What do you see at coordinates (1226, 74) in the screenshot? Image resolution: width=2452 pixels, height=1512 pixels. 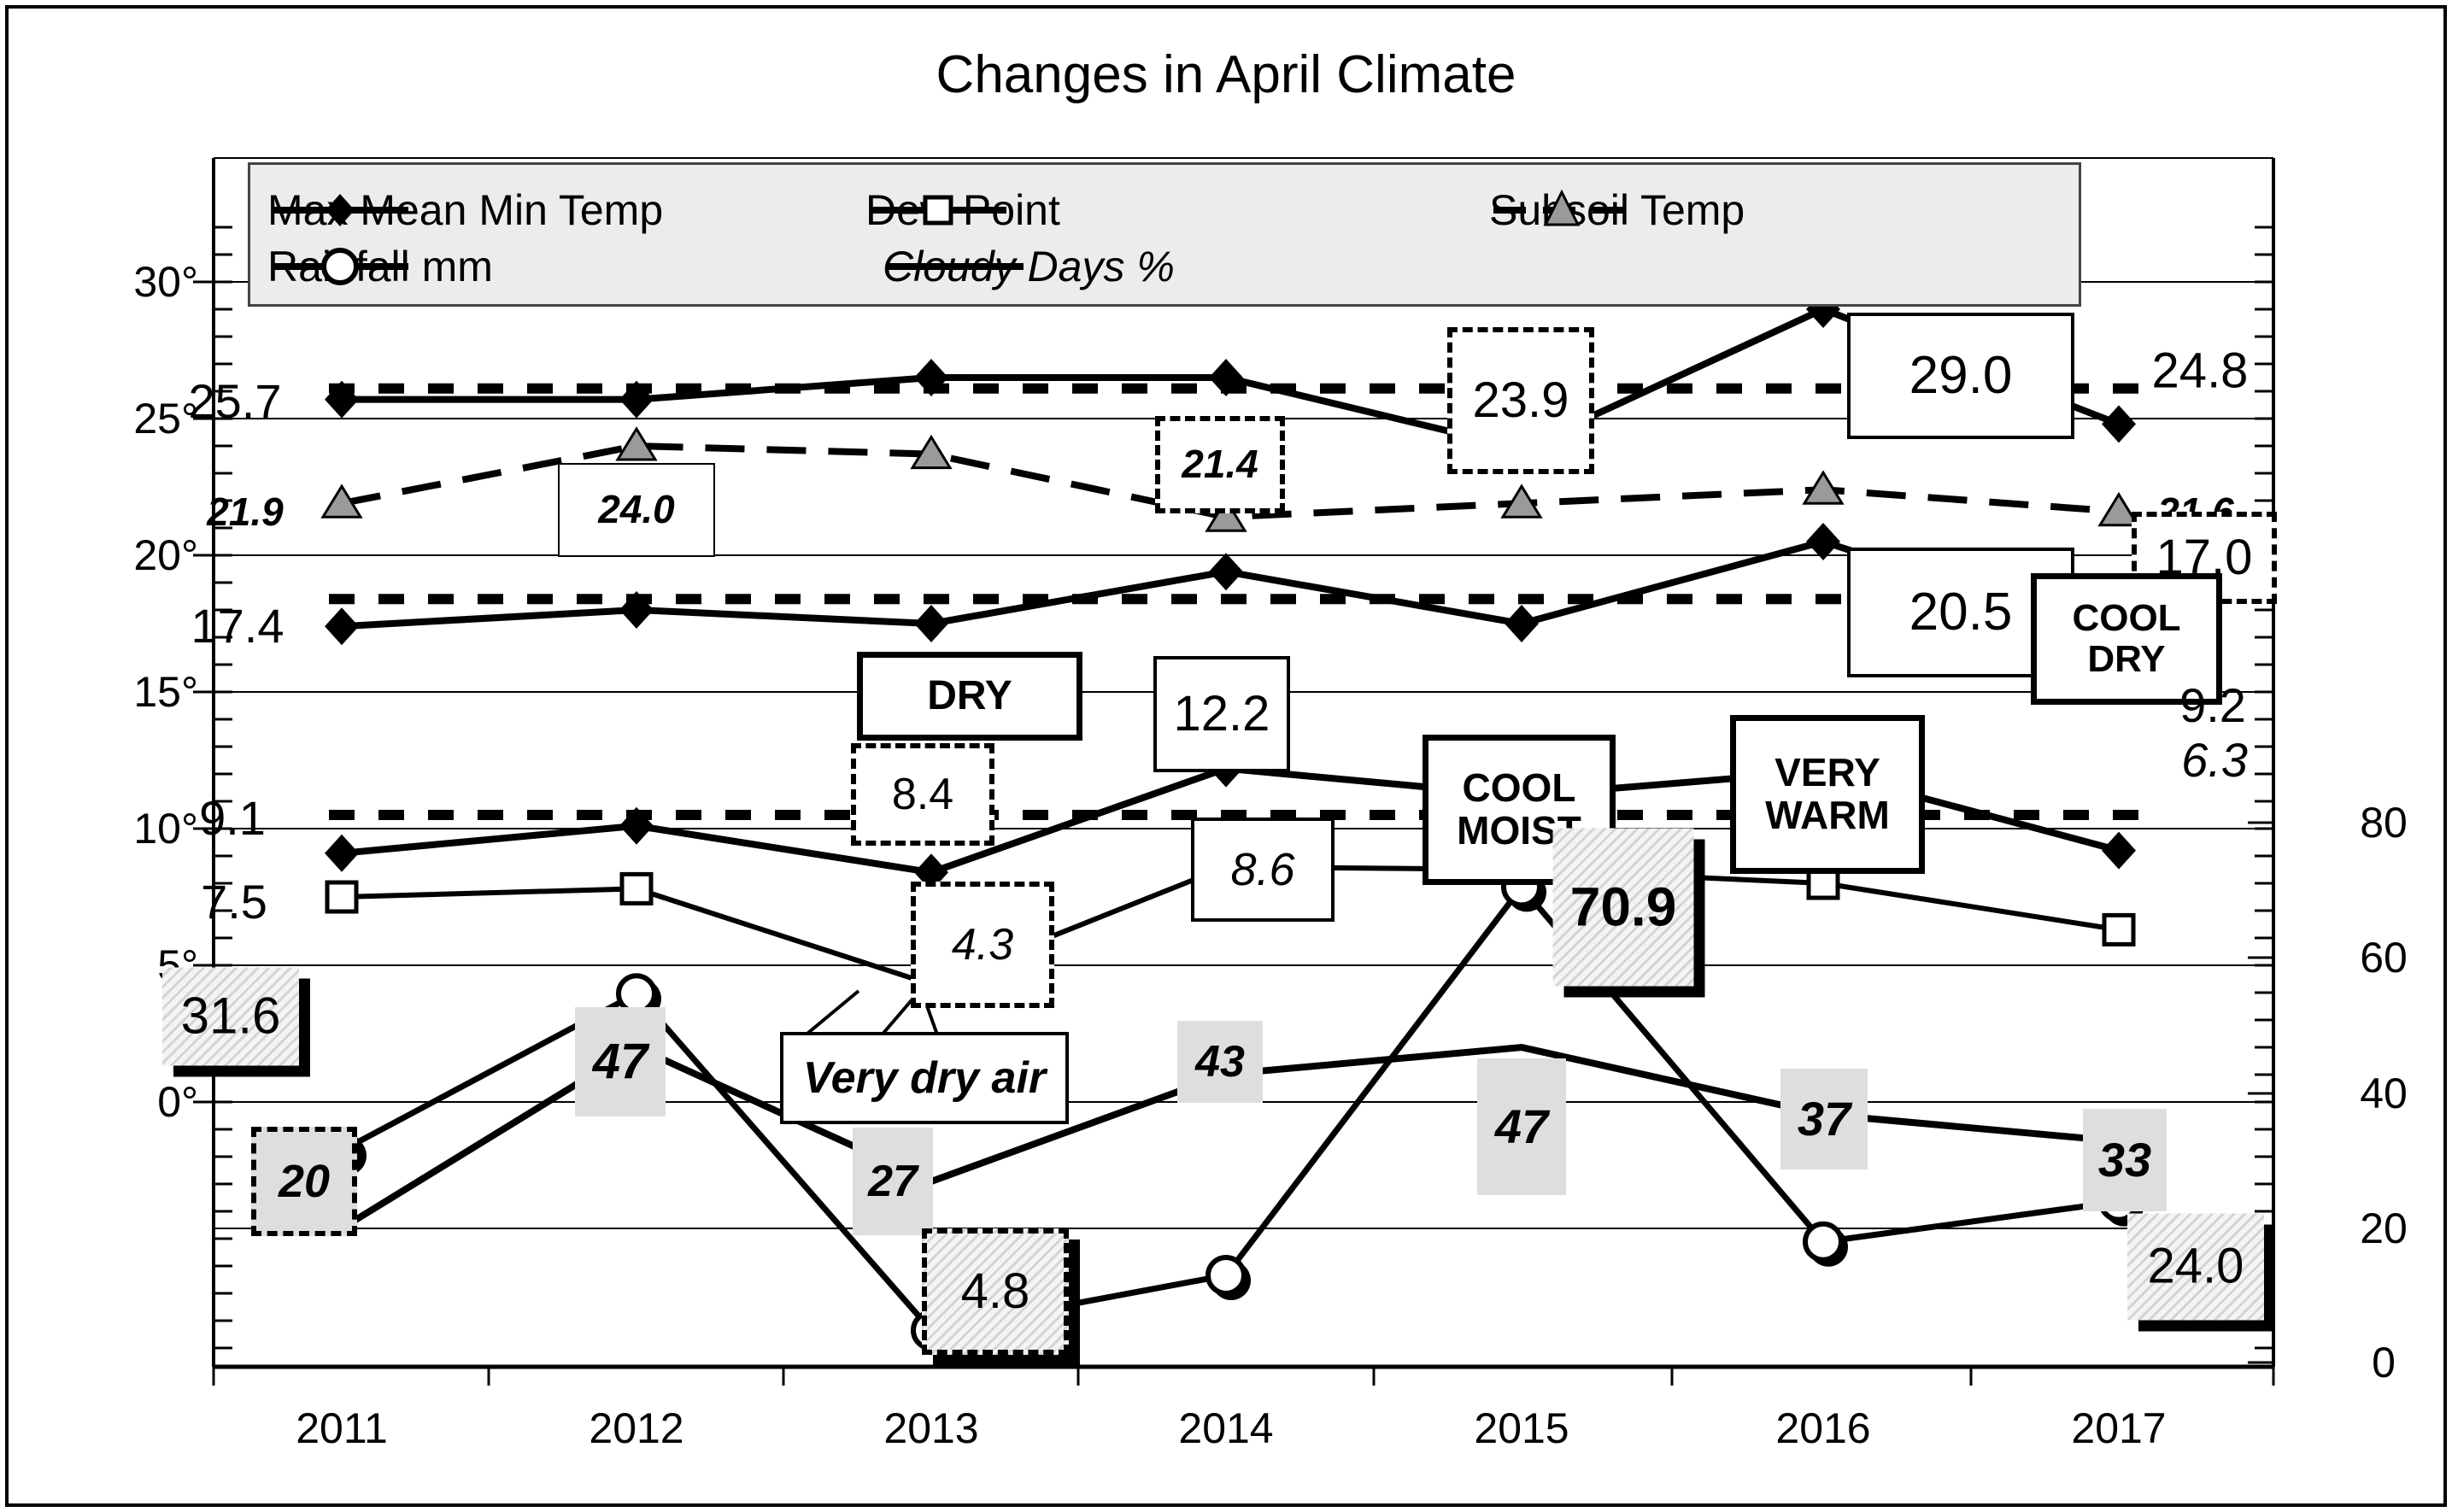 I see `chart-title: Changes in April Climate` at bounding box center [1226, 74].